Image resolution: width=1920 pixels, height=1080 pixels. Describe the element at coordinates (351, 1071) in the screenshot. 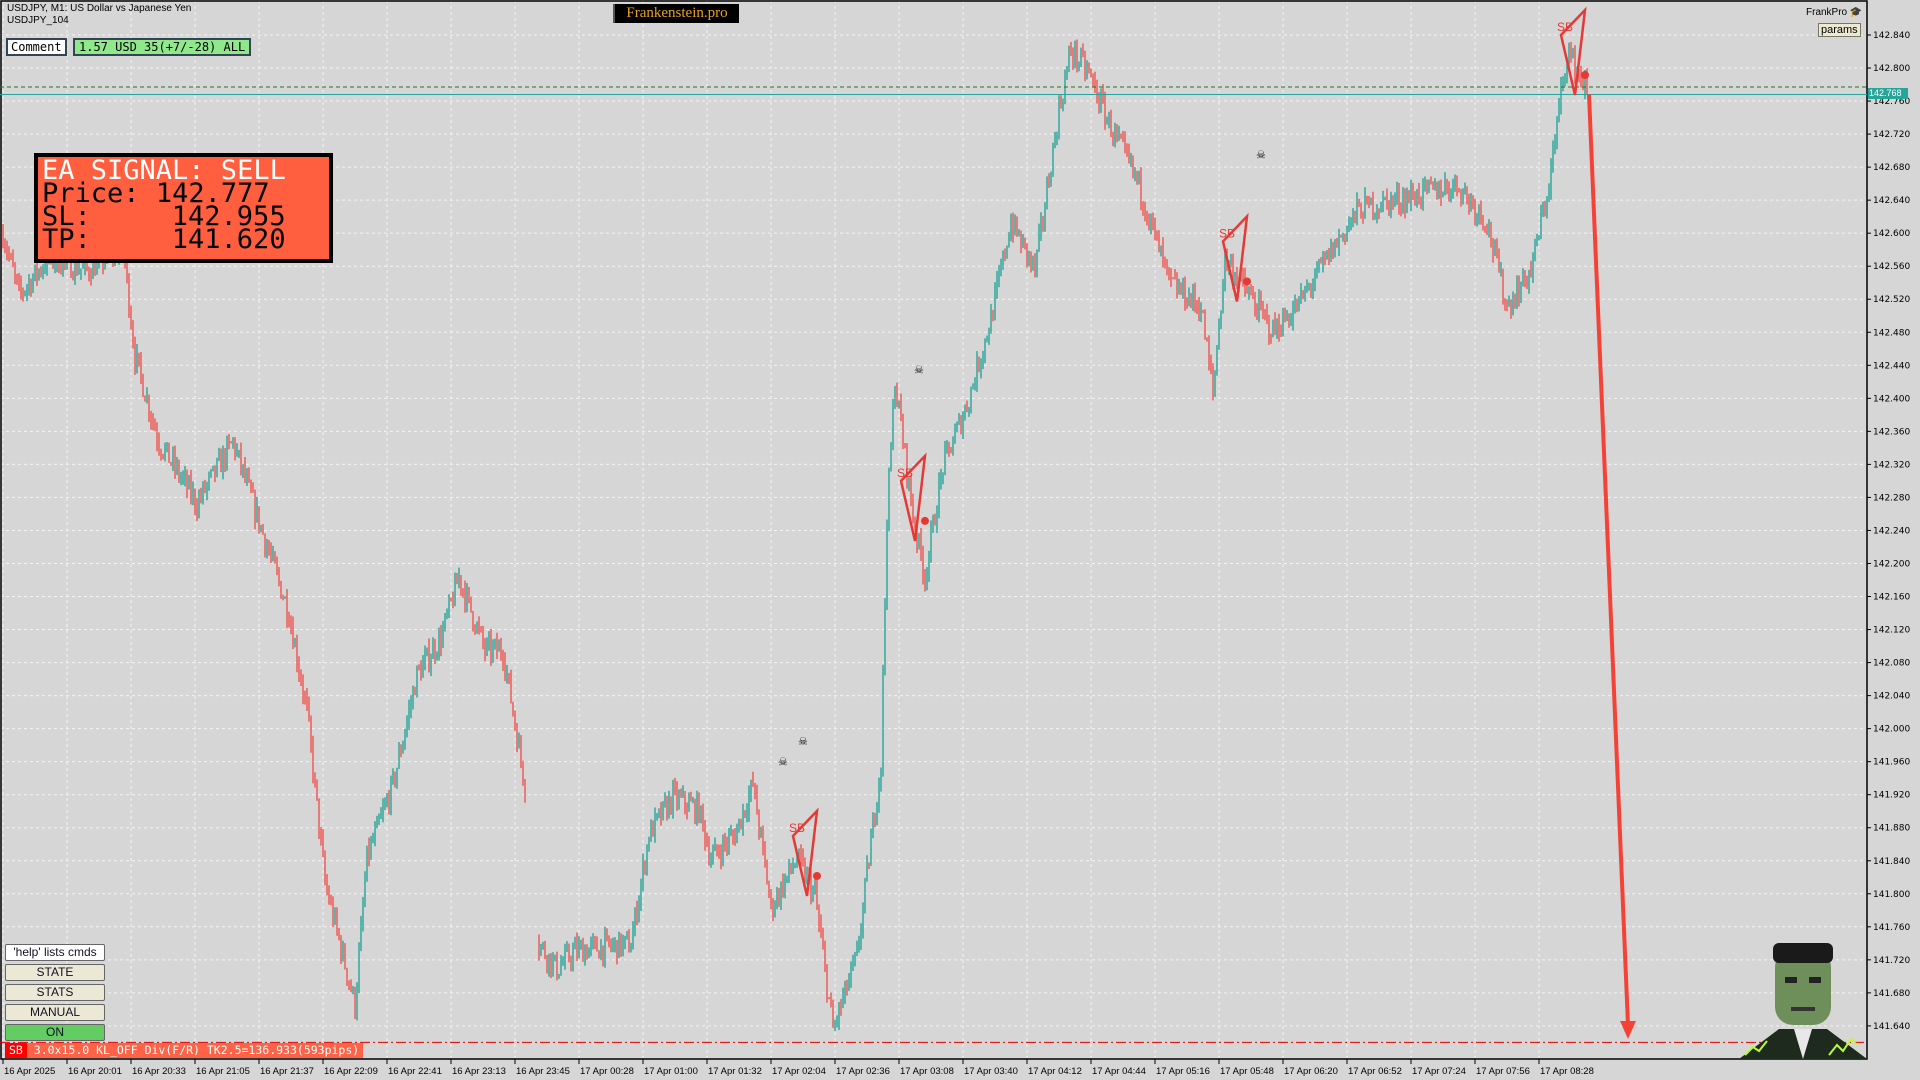

I see `x-tick-label: 16 Apr 22:09` at that location.